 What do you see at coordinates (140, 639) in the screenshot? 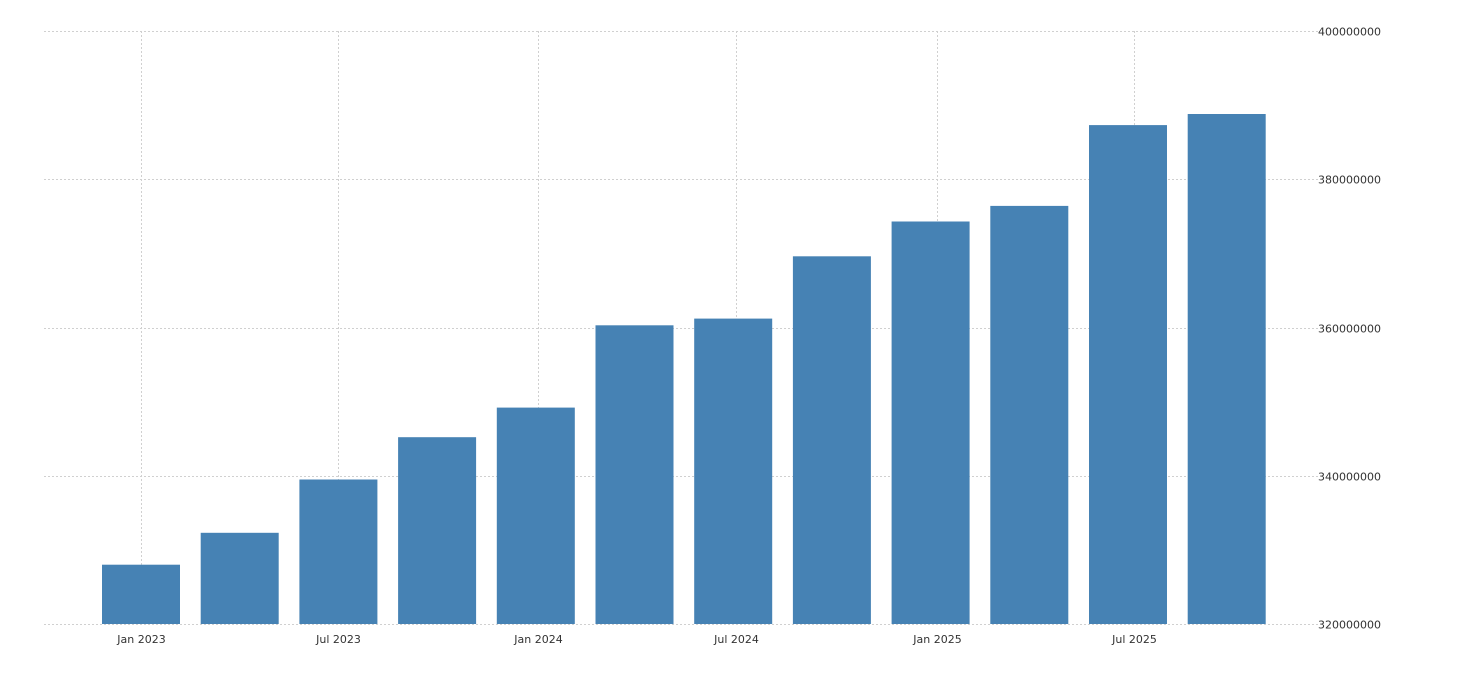
I see `x-tick-label: Jan 2023` at bounding box center [140, 639].